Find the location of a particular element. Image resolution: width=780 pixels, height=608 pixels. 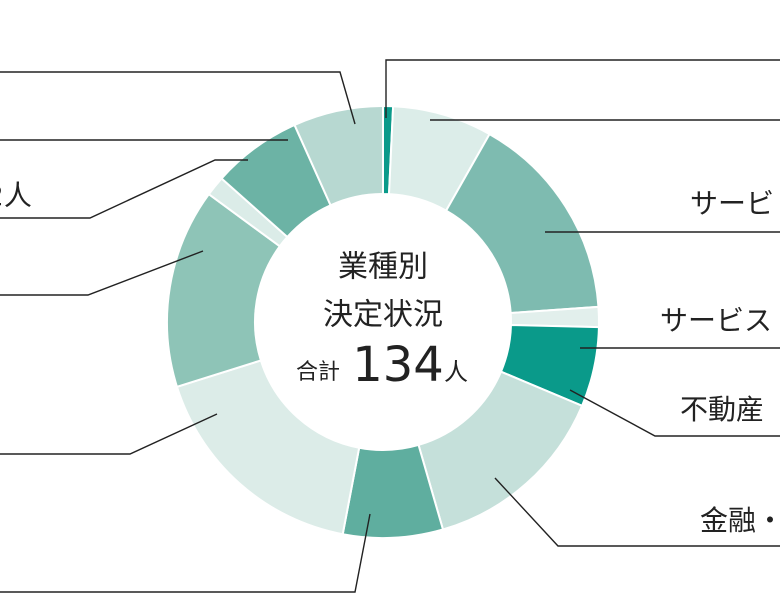

category-label: サービス is located at coordinates (716, 320).